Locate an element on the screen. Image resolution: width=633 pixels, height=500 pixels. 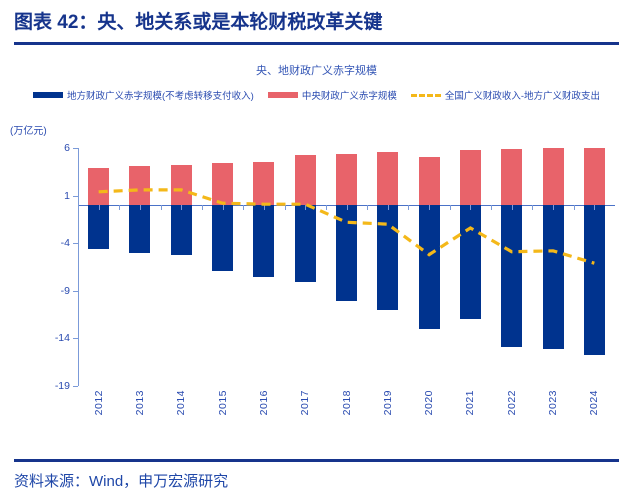
source-note: 资料来源：Wind，申万宏源研究 is located at coordinates (121, 481).